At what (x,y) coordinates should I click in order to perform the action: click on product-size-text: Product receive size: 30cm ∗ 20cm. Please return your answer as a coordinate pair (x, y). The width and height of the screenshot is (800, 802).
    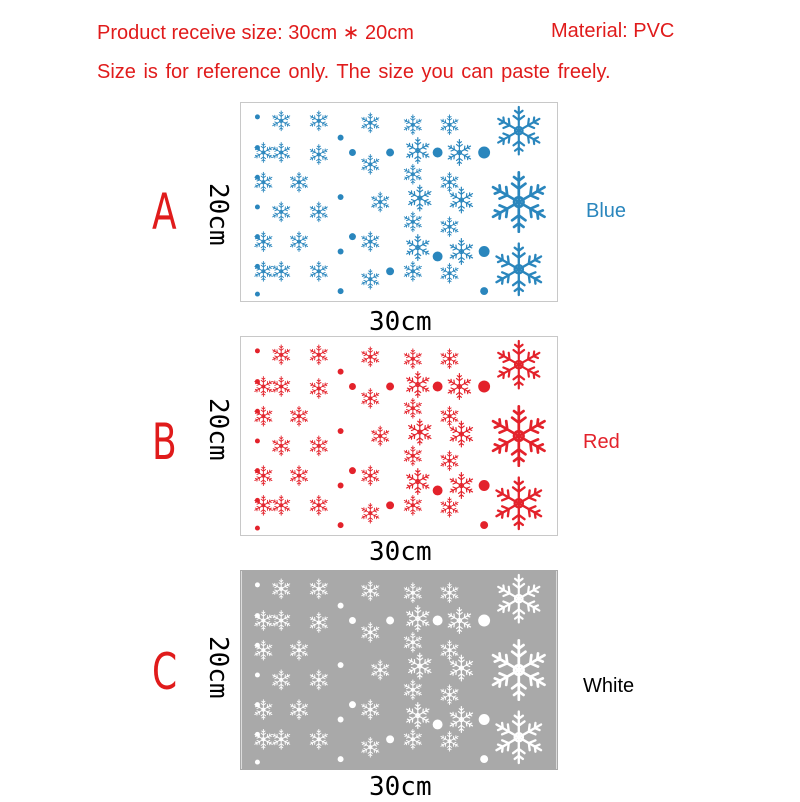
    Looking at the image, I should click on (255, 33).